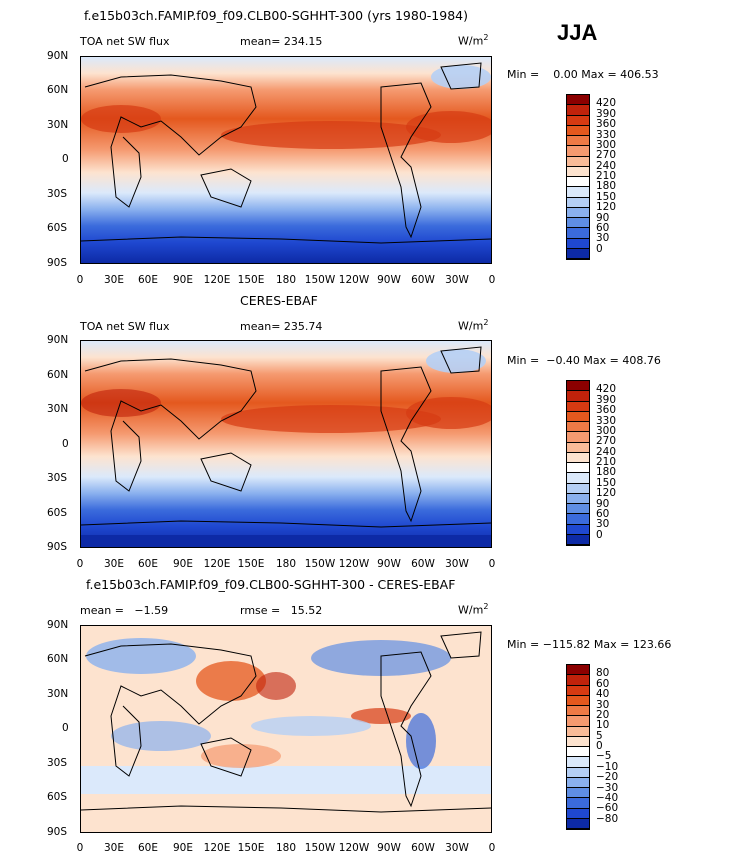 The width and height of the screenshot is (733, 859). I want to click on colorbar-label: 210, so click(606, 176).